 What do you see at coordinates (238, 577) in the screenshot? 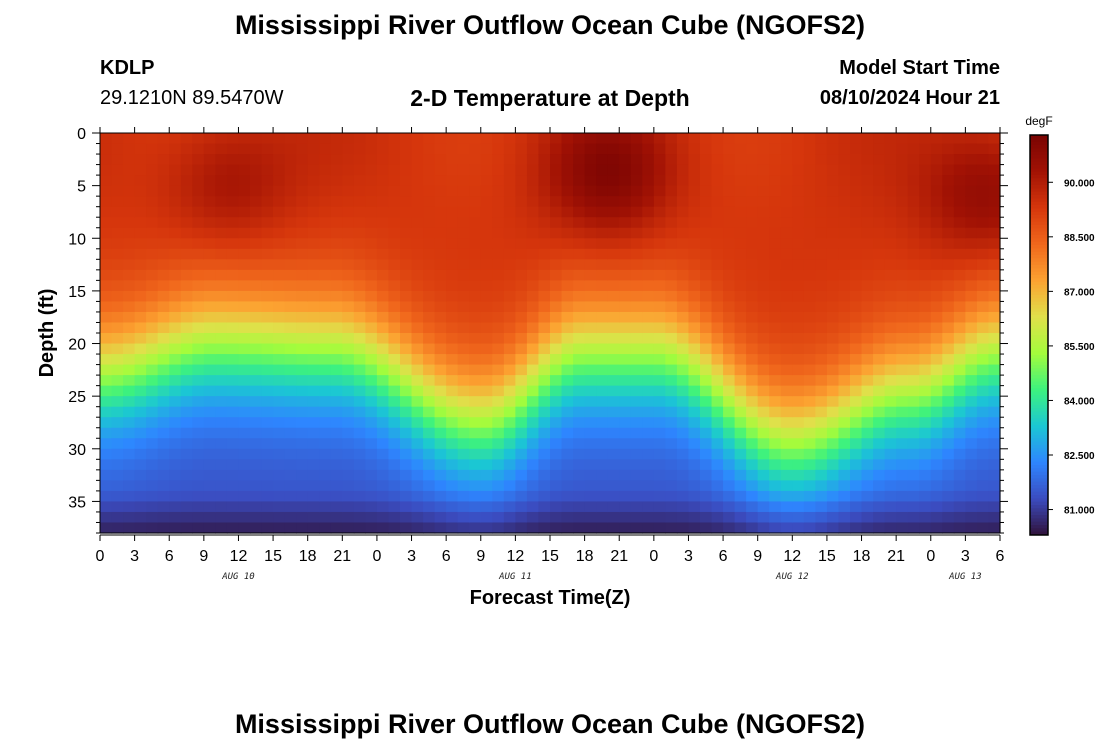
I see `x-date-label: AUG 10` at bounding box center [238, 577].